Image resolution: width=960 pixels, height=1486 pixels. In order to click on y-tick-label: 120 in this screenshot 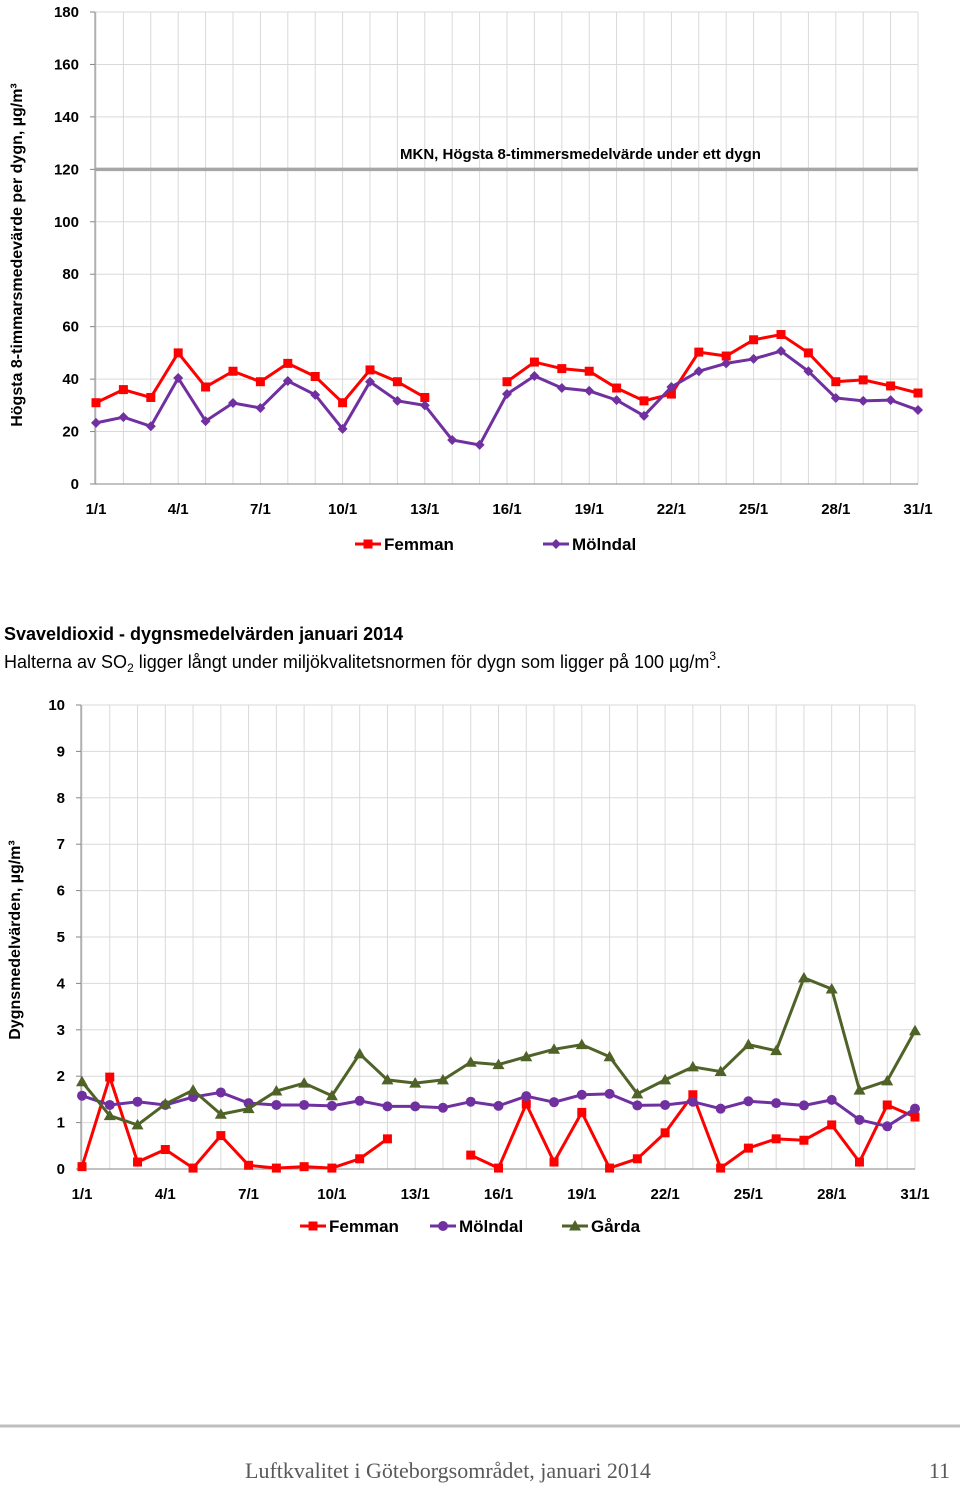, I will do `click(66, 169)`.